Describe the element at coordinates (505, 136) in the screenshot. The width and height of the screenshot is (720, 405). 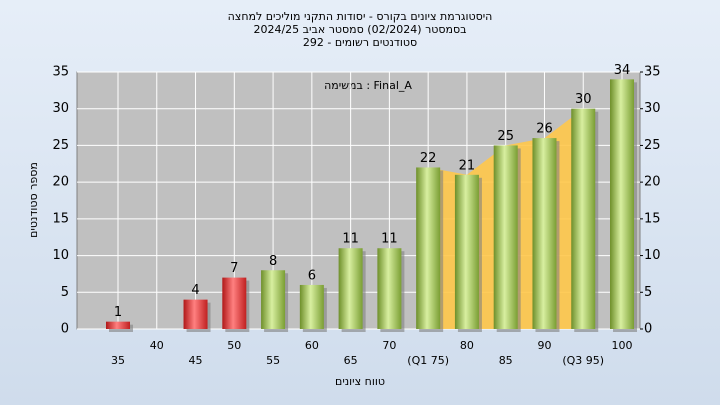
I see `value-label: 25` at that location.